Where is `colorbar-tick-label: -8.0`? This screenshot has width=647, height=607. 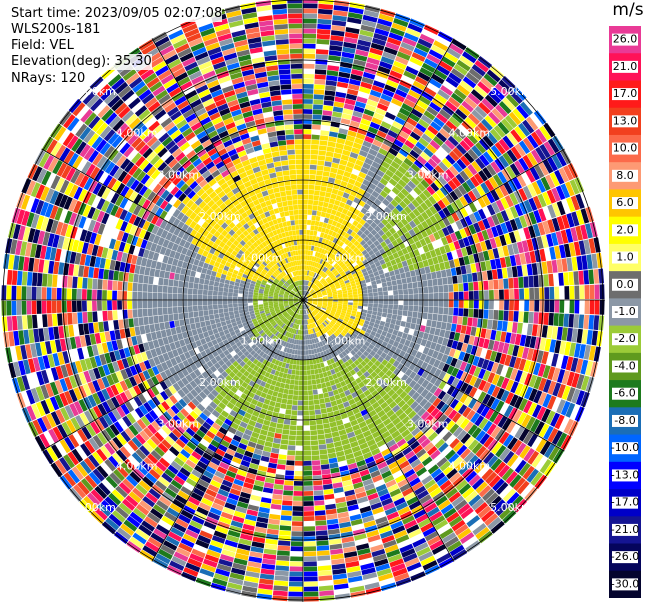 colorbar-tick-label: -8.0 is located at coordinates (624, 420).